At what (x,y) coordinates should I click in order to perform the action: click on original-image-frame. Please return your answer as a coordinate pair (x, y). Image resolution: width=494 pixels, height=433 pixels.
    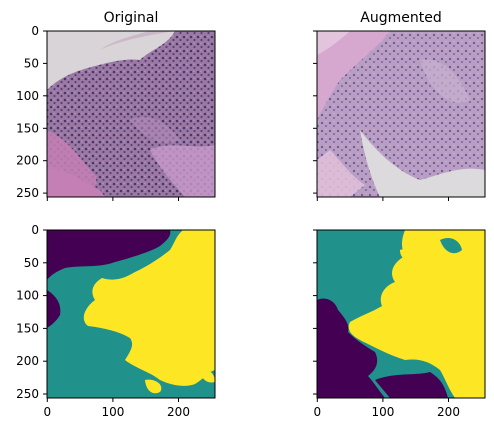
    Looking at the image, I should click on (131, 114).